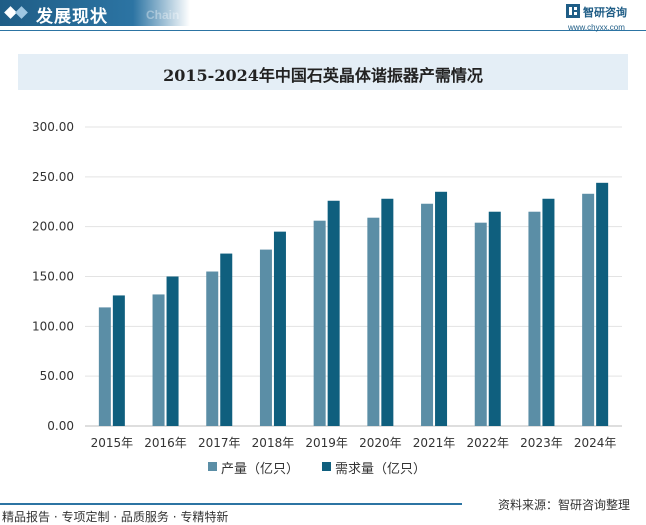  I want to click on legend-label-demand: 需求量（亿只）, so click(381, 469).